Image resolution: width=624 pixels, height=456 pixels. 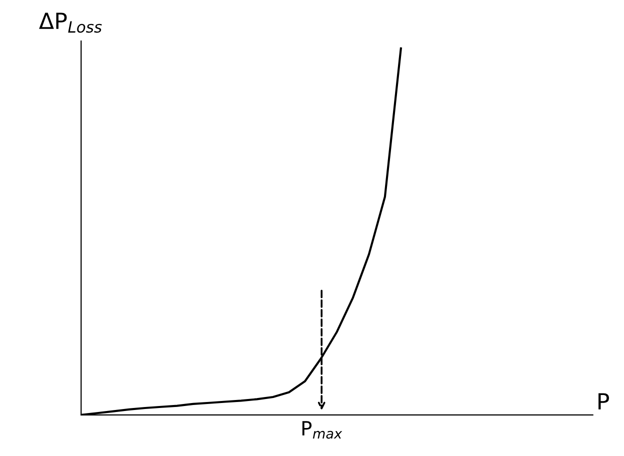 I want to click on text: P$_{max}$, so click(x=322, y=430).